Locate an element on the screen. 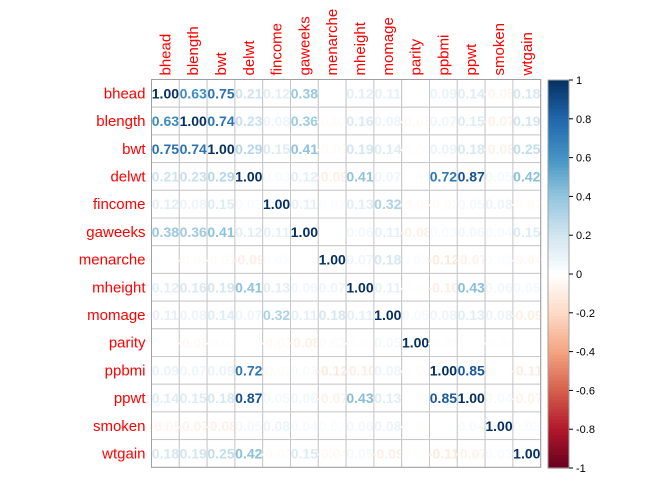 The width and height of the screenshot is (672, 480). cell-value-delwt-fincome: 0.03 is located at coordinates (276, 176).